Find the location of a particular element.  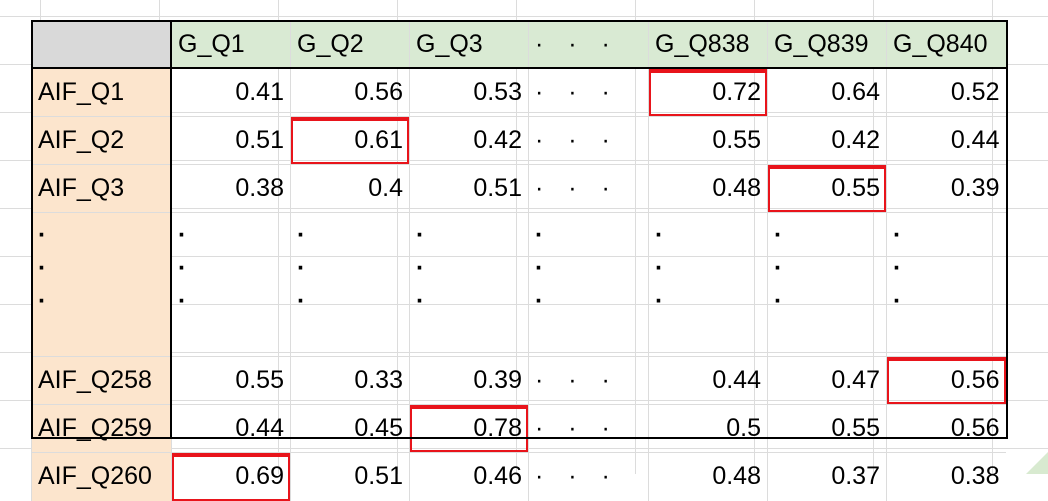

highlighted-cell: 0.72 is located at coordinates (708, 92).